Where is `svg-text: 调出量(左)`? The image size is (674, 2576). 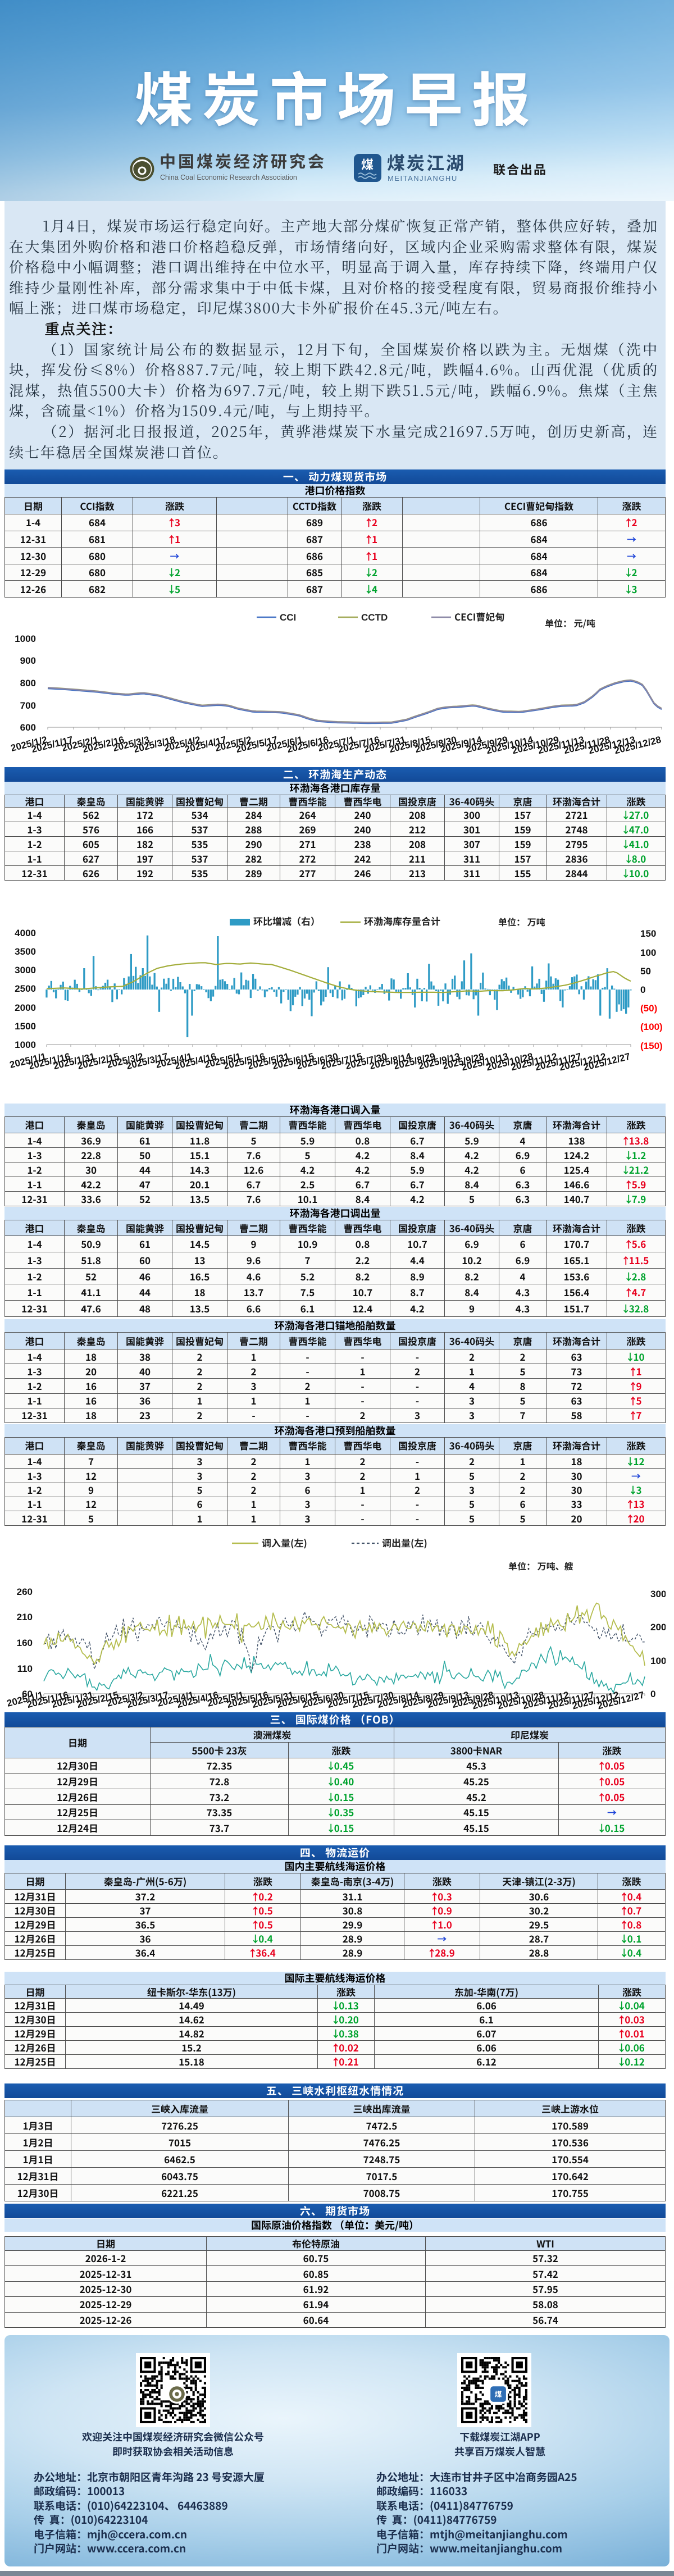
svg-text: 调出量(左) is located at coordinates (404, 1542).